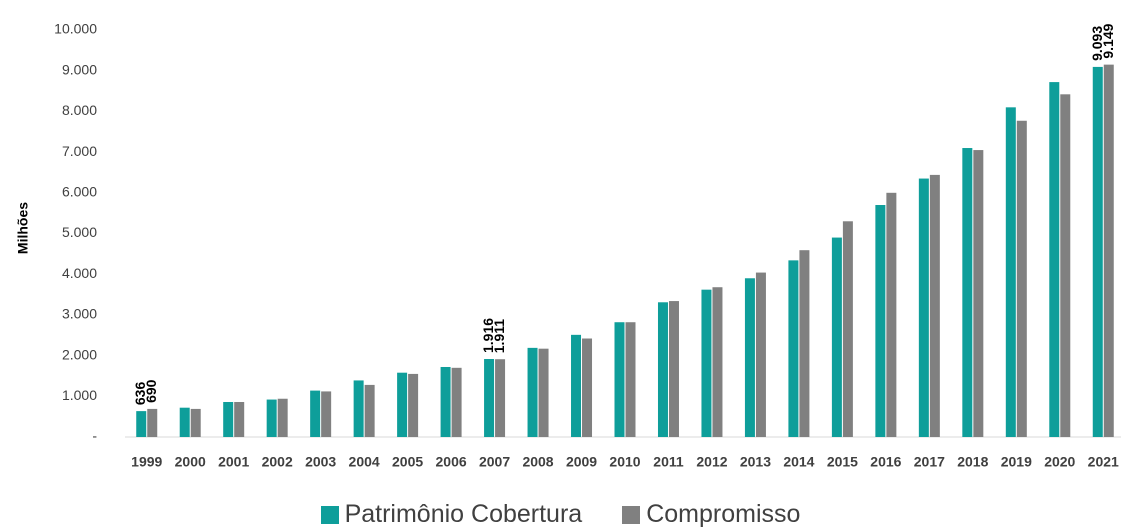  Describe the element at coordinates (407, 462) in the screenshot. I see `x-tick-label: 2005` at that location.